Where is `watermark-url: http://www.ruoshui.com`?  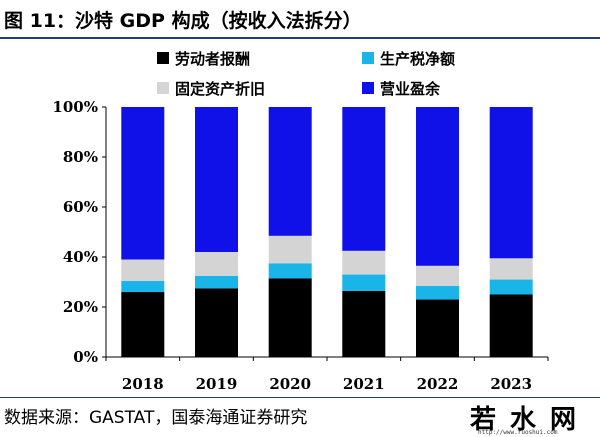
watermark-url: http://www.ruoshui.com is located at coordinates (518, 432).